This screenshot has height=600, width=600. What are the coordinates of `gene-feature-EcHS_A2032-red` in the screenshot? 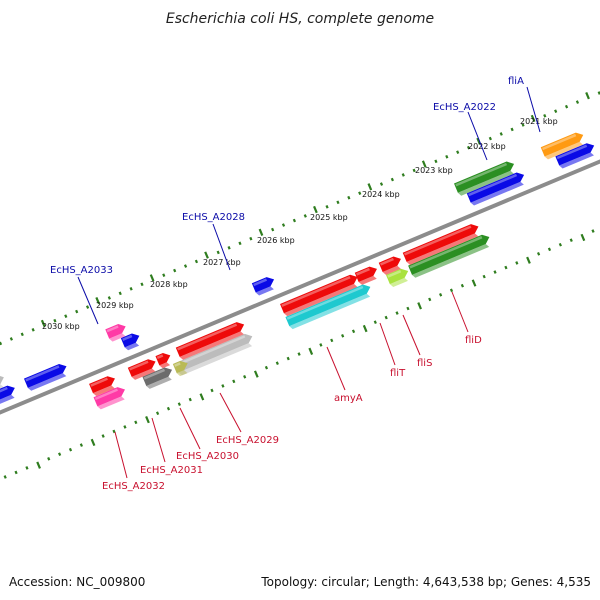 It's located at (103, 385).